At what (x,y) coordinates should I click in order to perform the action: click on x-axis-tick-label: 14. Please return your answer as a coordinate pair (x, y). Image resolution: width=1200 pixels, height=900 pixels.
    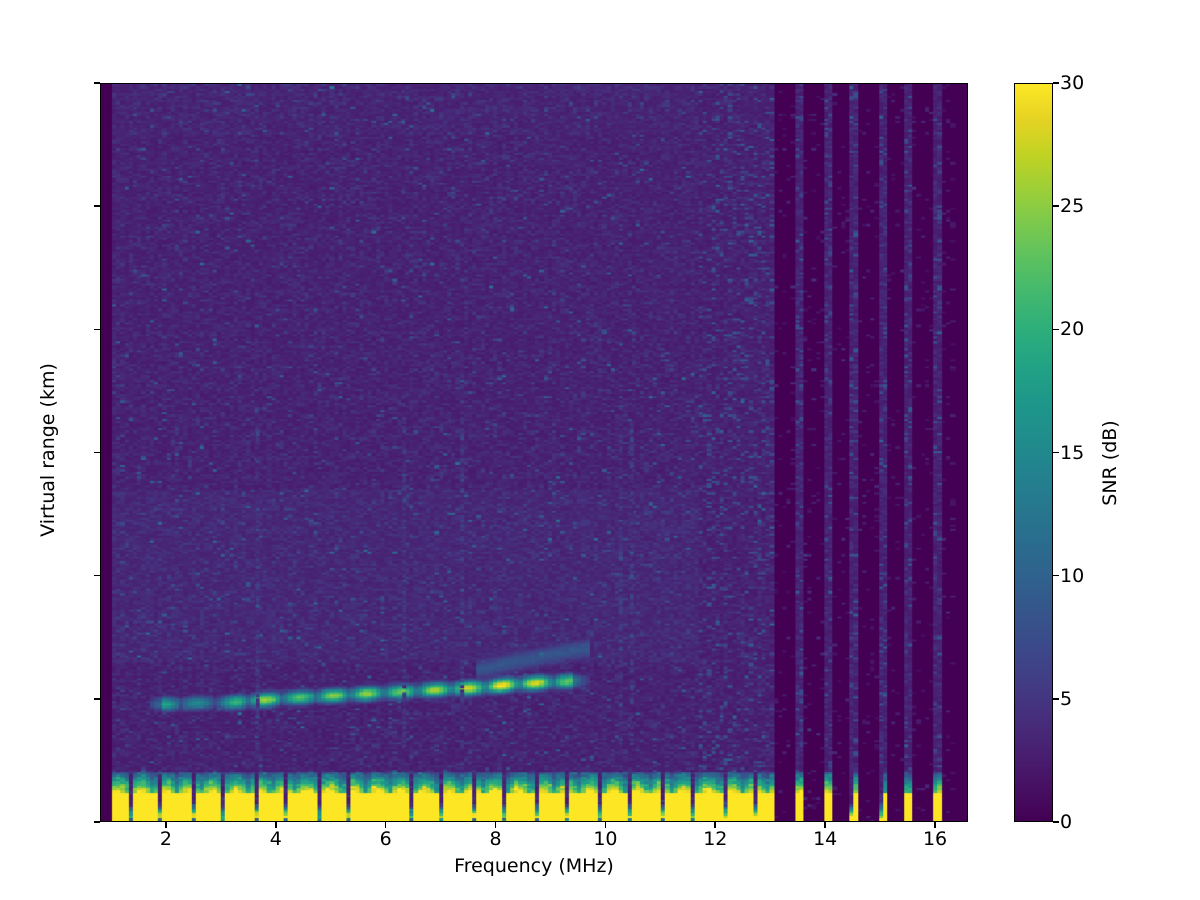
    Looking at the image, I should click on (825, 839).